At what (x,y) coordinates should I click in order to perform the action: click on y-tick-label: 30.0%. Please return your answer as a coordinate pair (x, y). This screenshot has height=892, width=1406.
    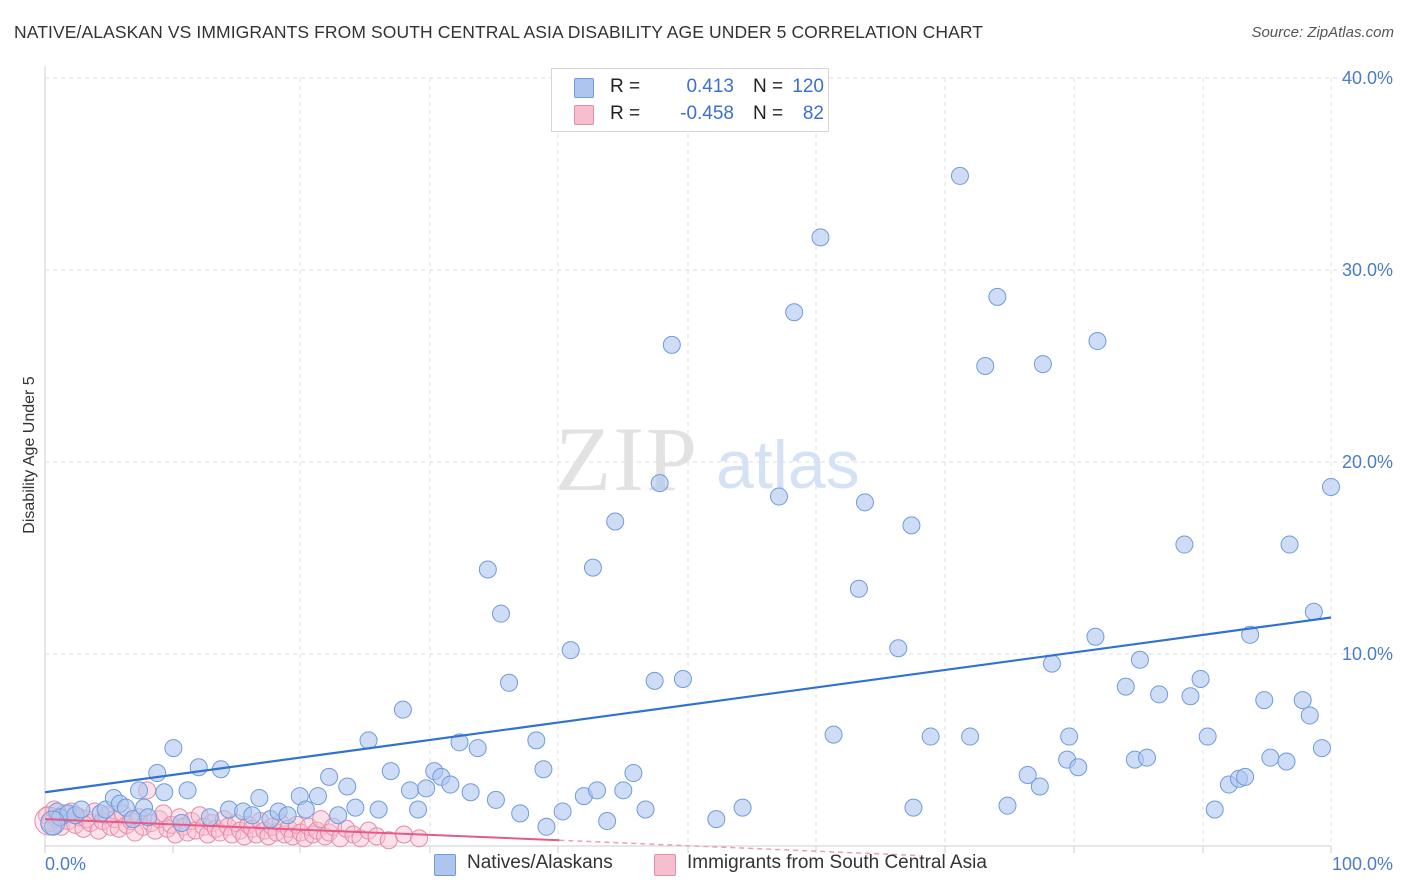
    Looking at the image, I should click on (1367, 270).